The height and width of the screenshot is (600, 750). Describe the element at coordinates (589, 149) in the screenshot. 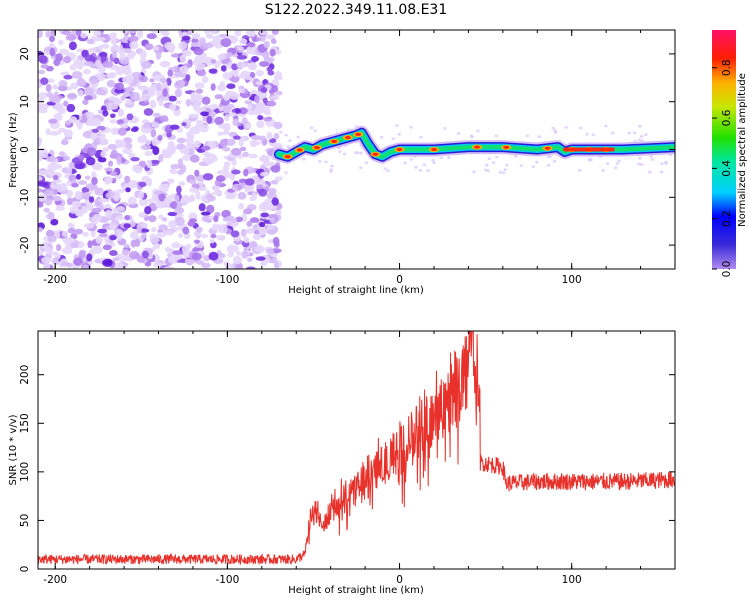

I see `ridge-strong-segment` at that location.